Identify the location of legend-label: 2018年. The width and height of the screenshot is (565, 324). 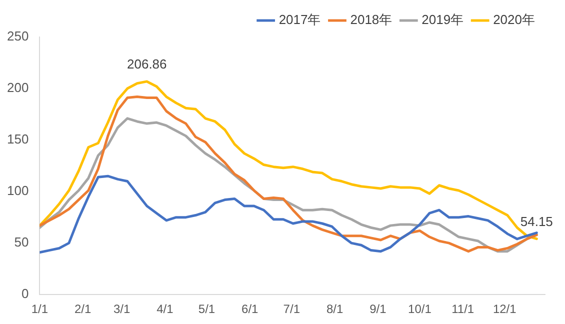
(371, 20).